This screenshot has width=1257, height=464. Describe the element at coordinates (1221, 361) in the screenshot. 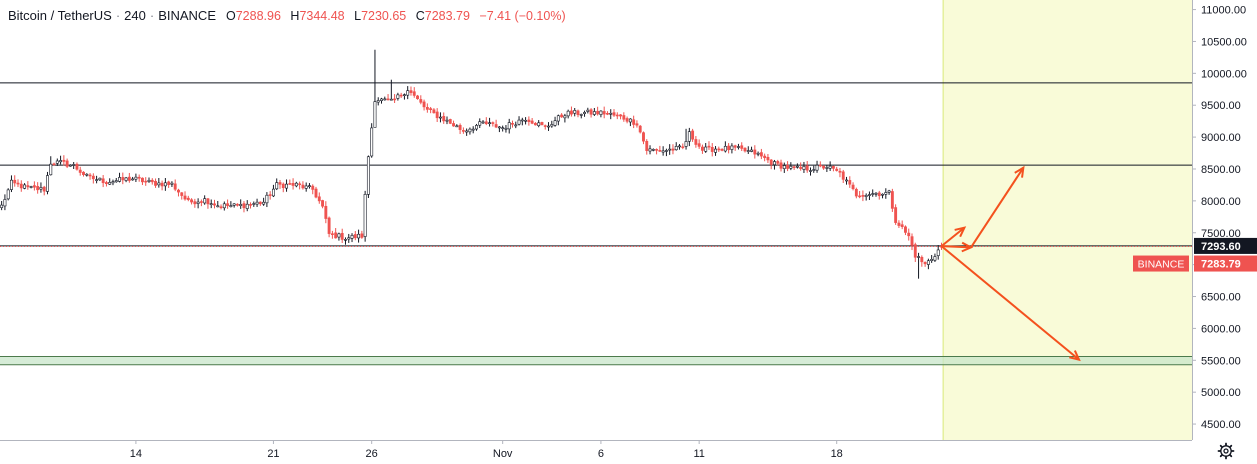

I see `y-tick-label: 5500.00` at that location.